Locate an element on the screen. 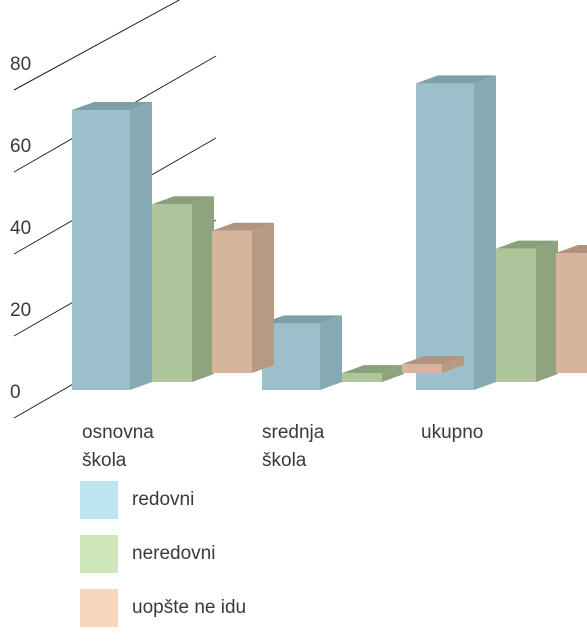 This screenshot has width=587, height=642. y-axis-ticks: 0 20 40 60 80 is located at coordinates (20, 228).